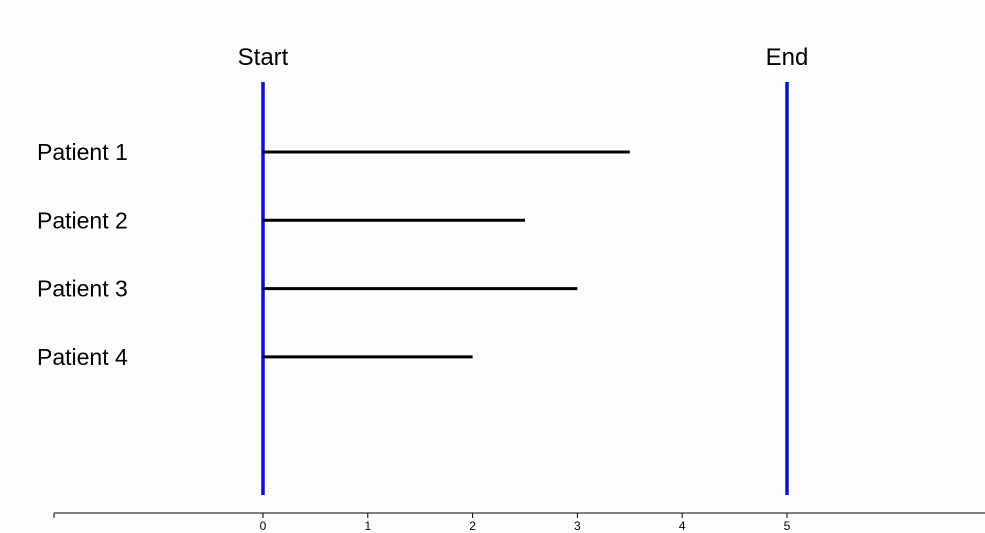  I want to click on patient-3-label: Patient 3, so click(82, 289).